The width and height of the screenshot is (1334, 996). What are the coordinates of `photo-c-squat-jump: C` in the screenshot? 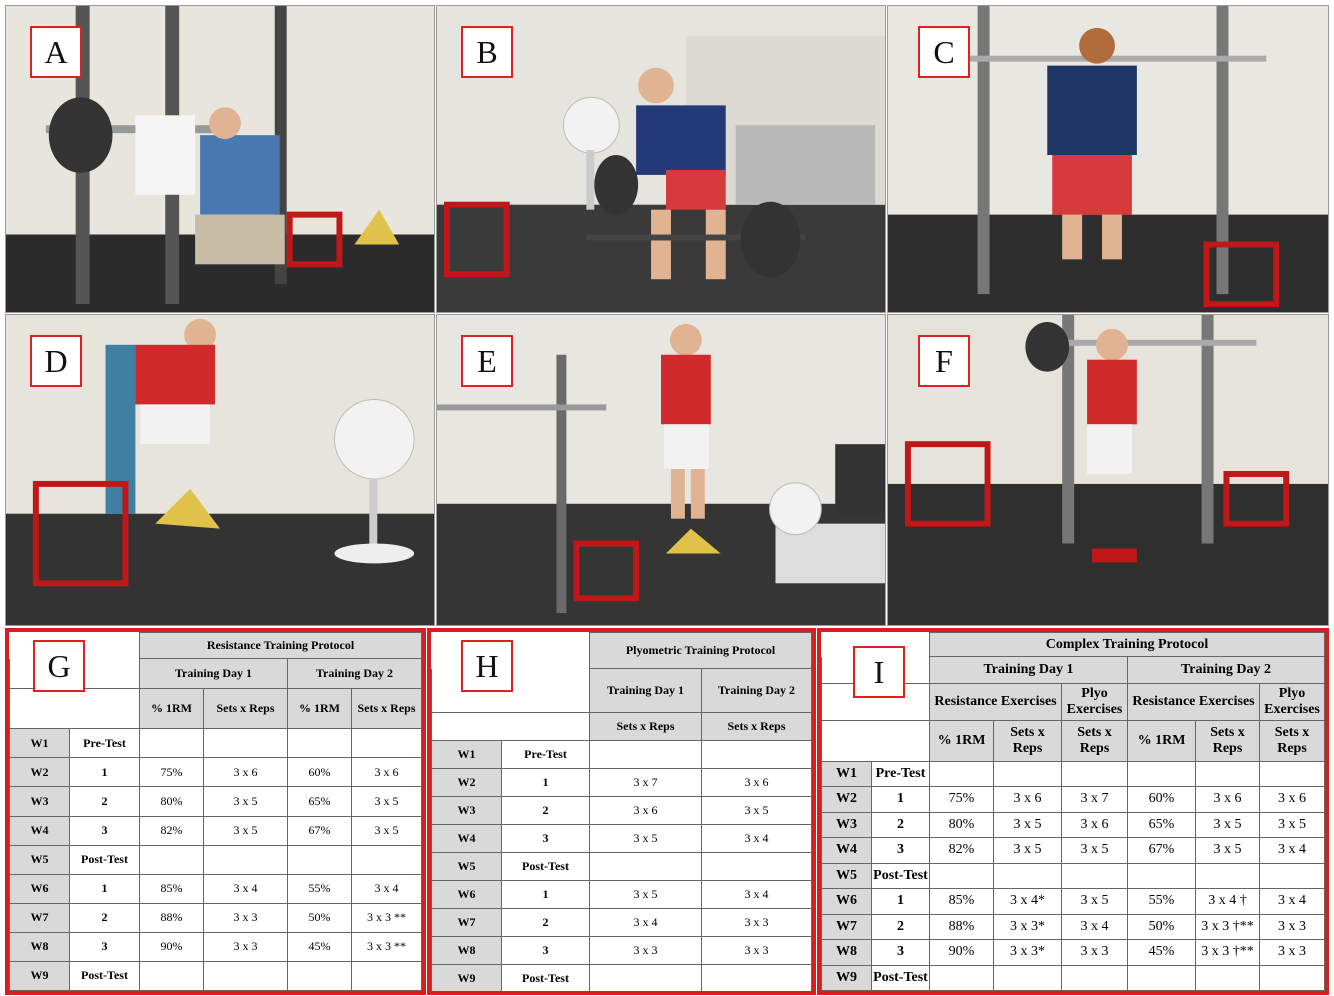 It's located at (1108, 159).